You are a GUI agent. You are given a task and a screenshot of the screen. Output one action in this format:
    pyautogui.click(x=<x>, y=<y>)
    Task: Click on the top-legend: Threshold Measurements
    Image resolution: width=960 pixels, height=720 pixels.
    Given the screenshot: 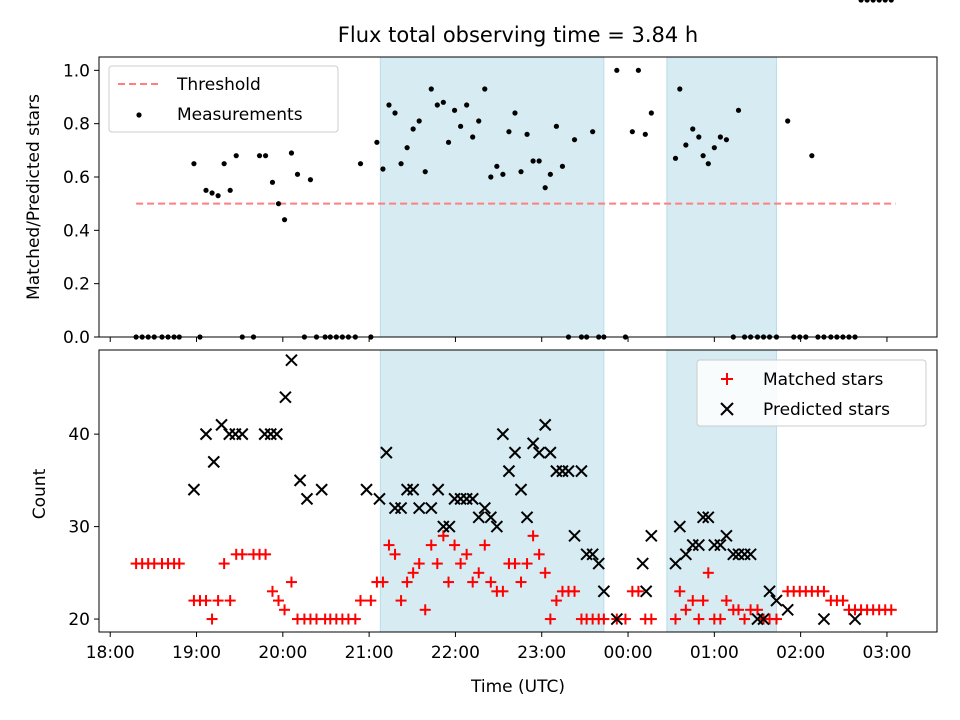 What is the action you would take?
    pyautogui.click(x=223, y=99)
    